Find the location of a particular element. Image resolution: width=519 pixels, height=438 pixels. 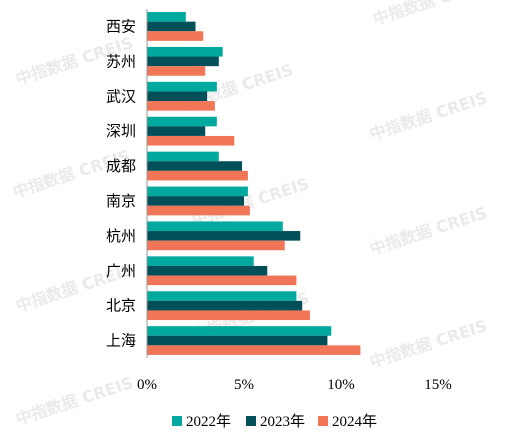

category-label: 广州 is located at coordinates (121, 271).